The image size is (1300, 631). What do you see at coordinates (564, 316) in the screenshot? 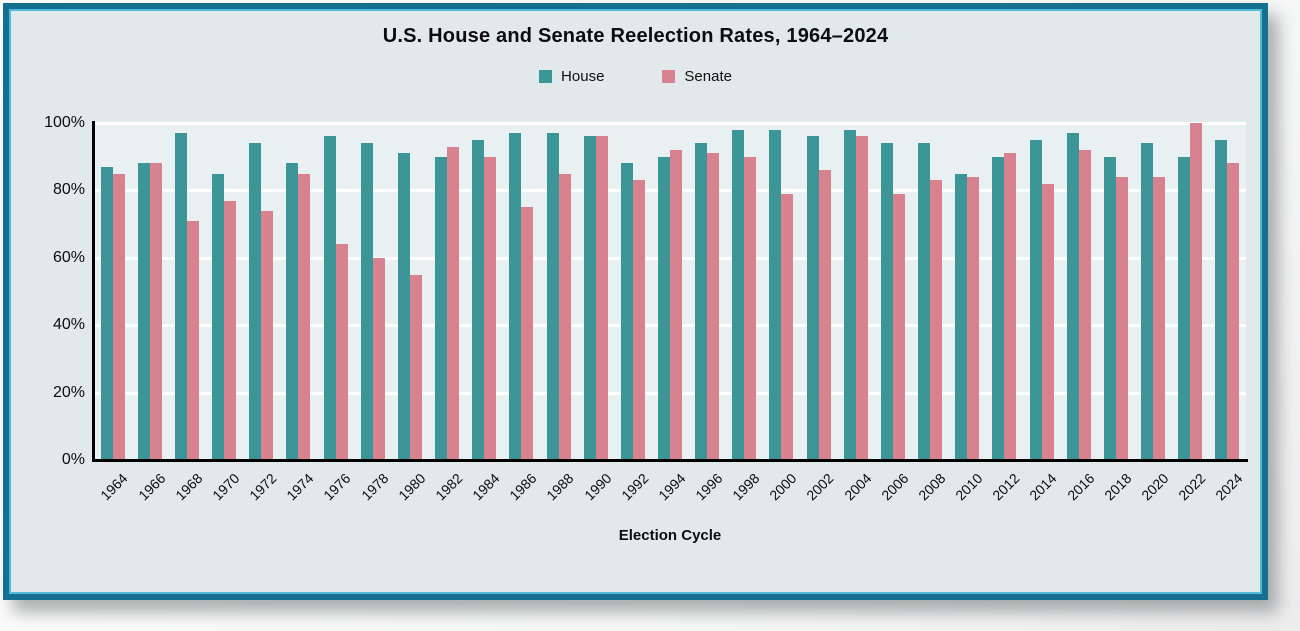
I see `bar-senate-1988` at bounding box center [564, 316].